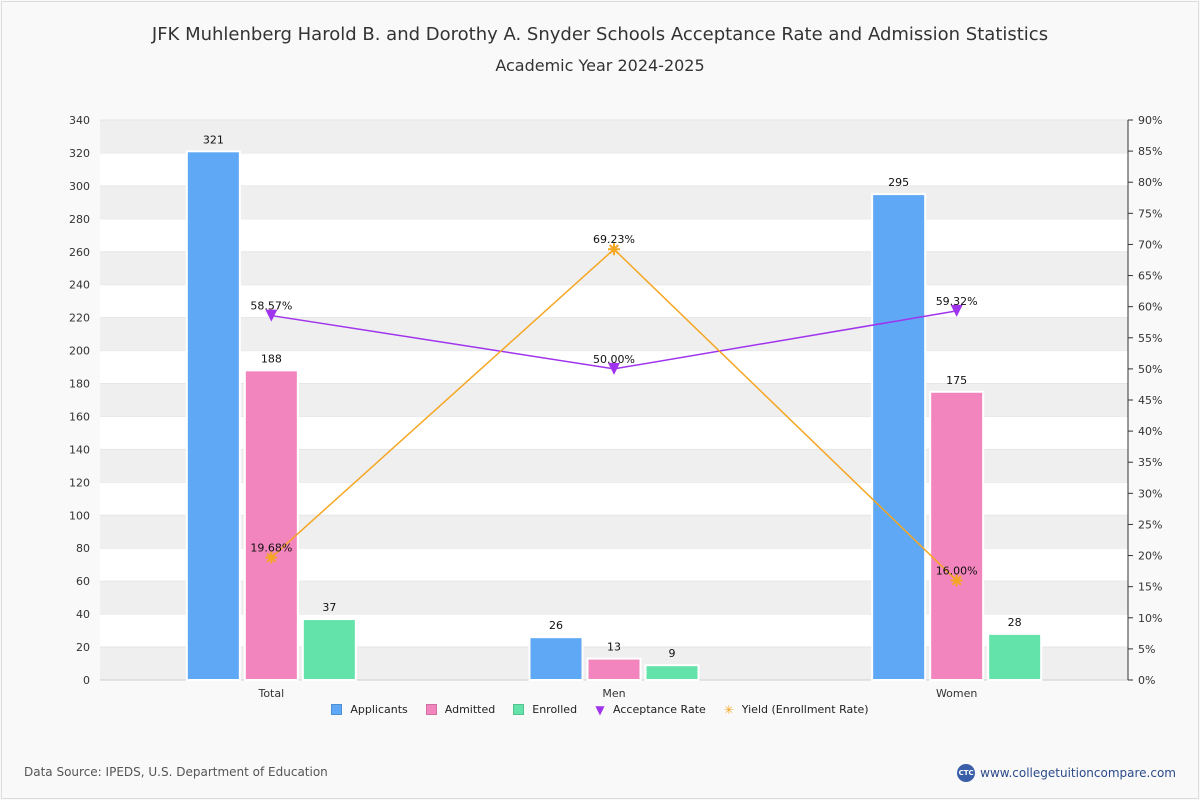 This screenshot has width=1200, height=800. I want to click on y-tick-label: 260, so click(79, 252).